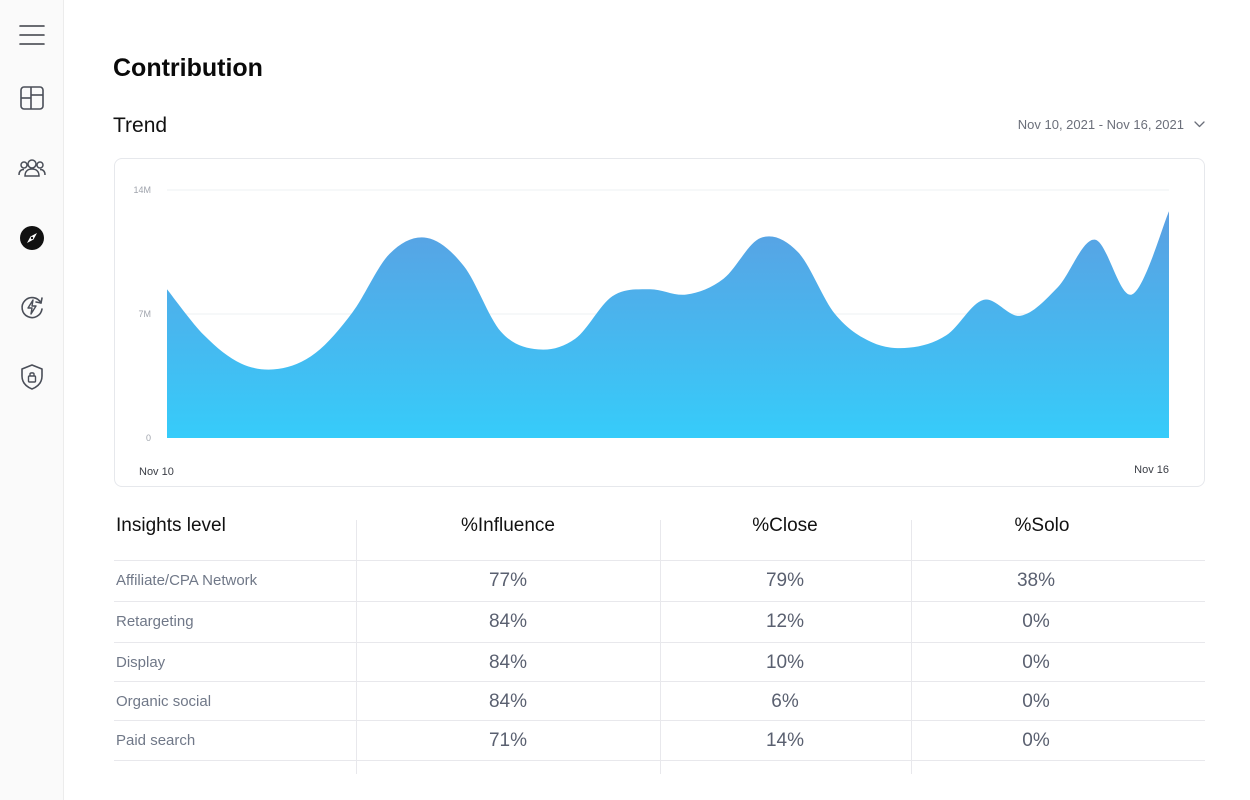 The height and width of the screenshot is (800, 1250). What do you see at coordinates (144, 314) in the screenshot?
I see `y-tick-label: 7M` at bounding box center [144, 314].